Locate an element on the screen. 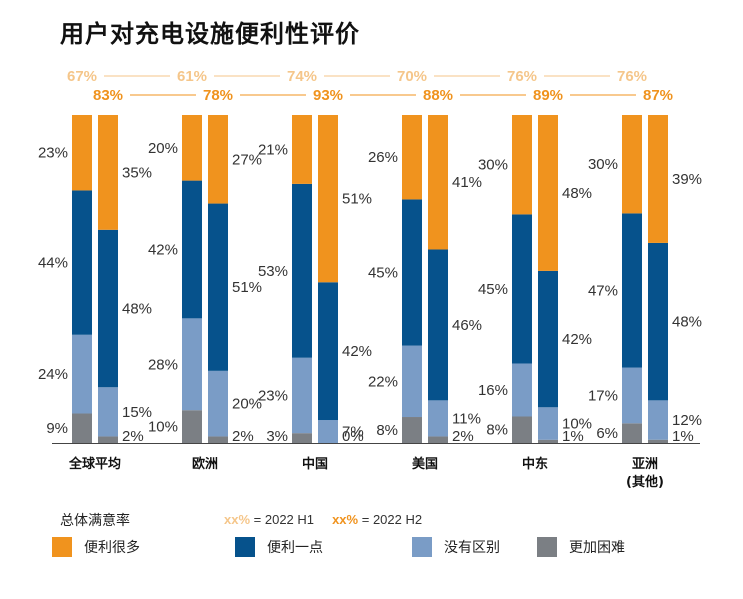 The height and width of the screenshot is (599, 743). legend-swatch-no-difference is located at coordinates (422, 547).